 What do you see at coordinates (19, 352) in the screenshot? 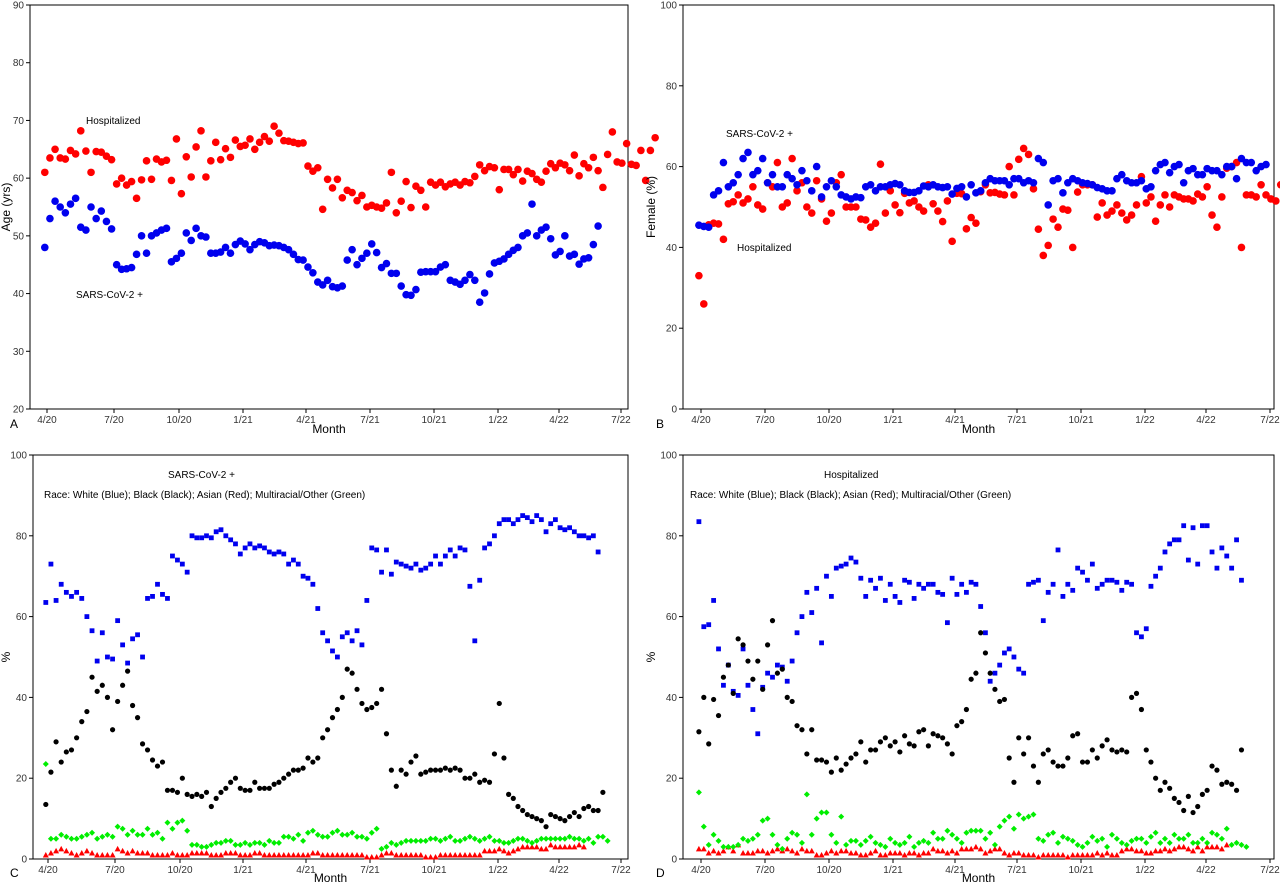
I see `y-tick-label: 30` at bounding box center [19, 352].